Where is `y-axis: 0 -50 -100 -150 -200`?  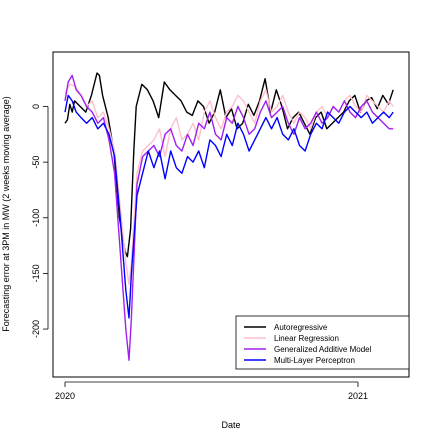 y-axis: 0 -50 -100 -150 -200 is located at coordinates (40, 221).